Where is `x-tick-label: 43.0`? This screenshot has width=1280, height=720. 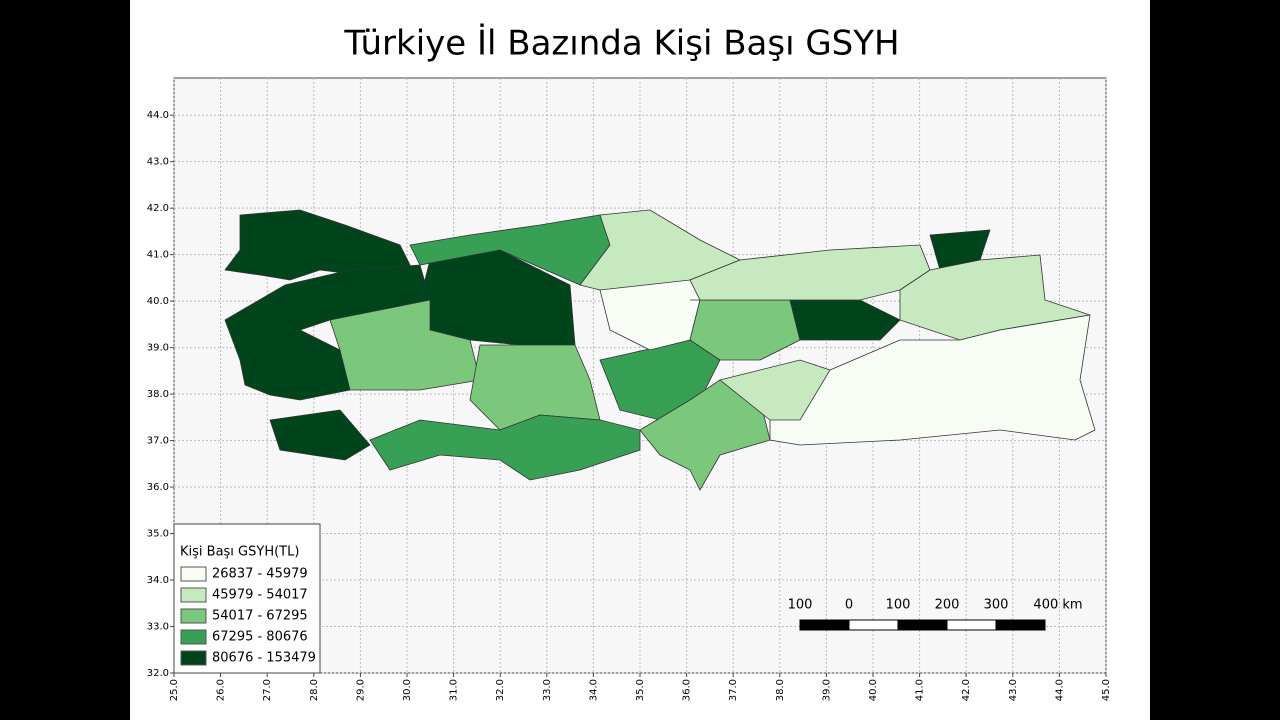 x-tick-label: 43.0 is located at coordinates (1013, 690).